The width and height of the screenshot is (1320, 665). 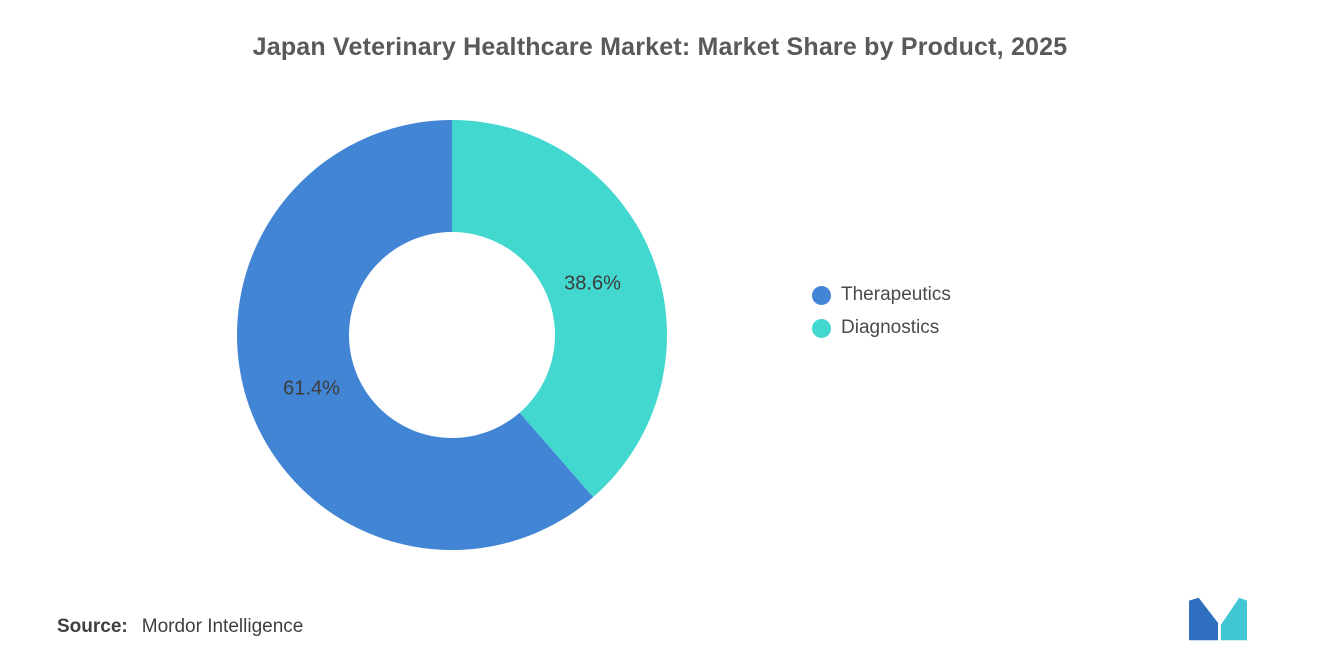 I want to click on legend-item-diagnostics: Diagnostics, so click(x=881, y=328).